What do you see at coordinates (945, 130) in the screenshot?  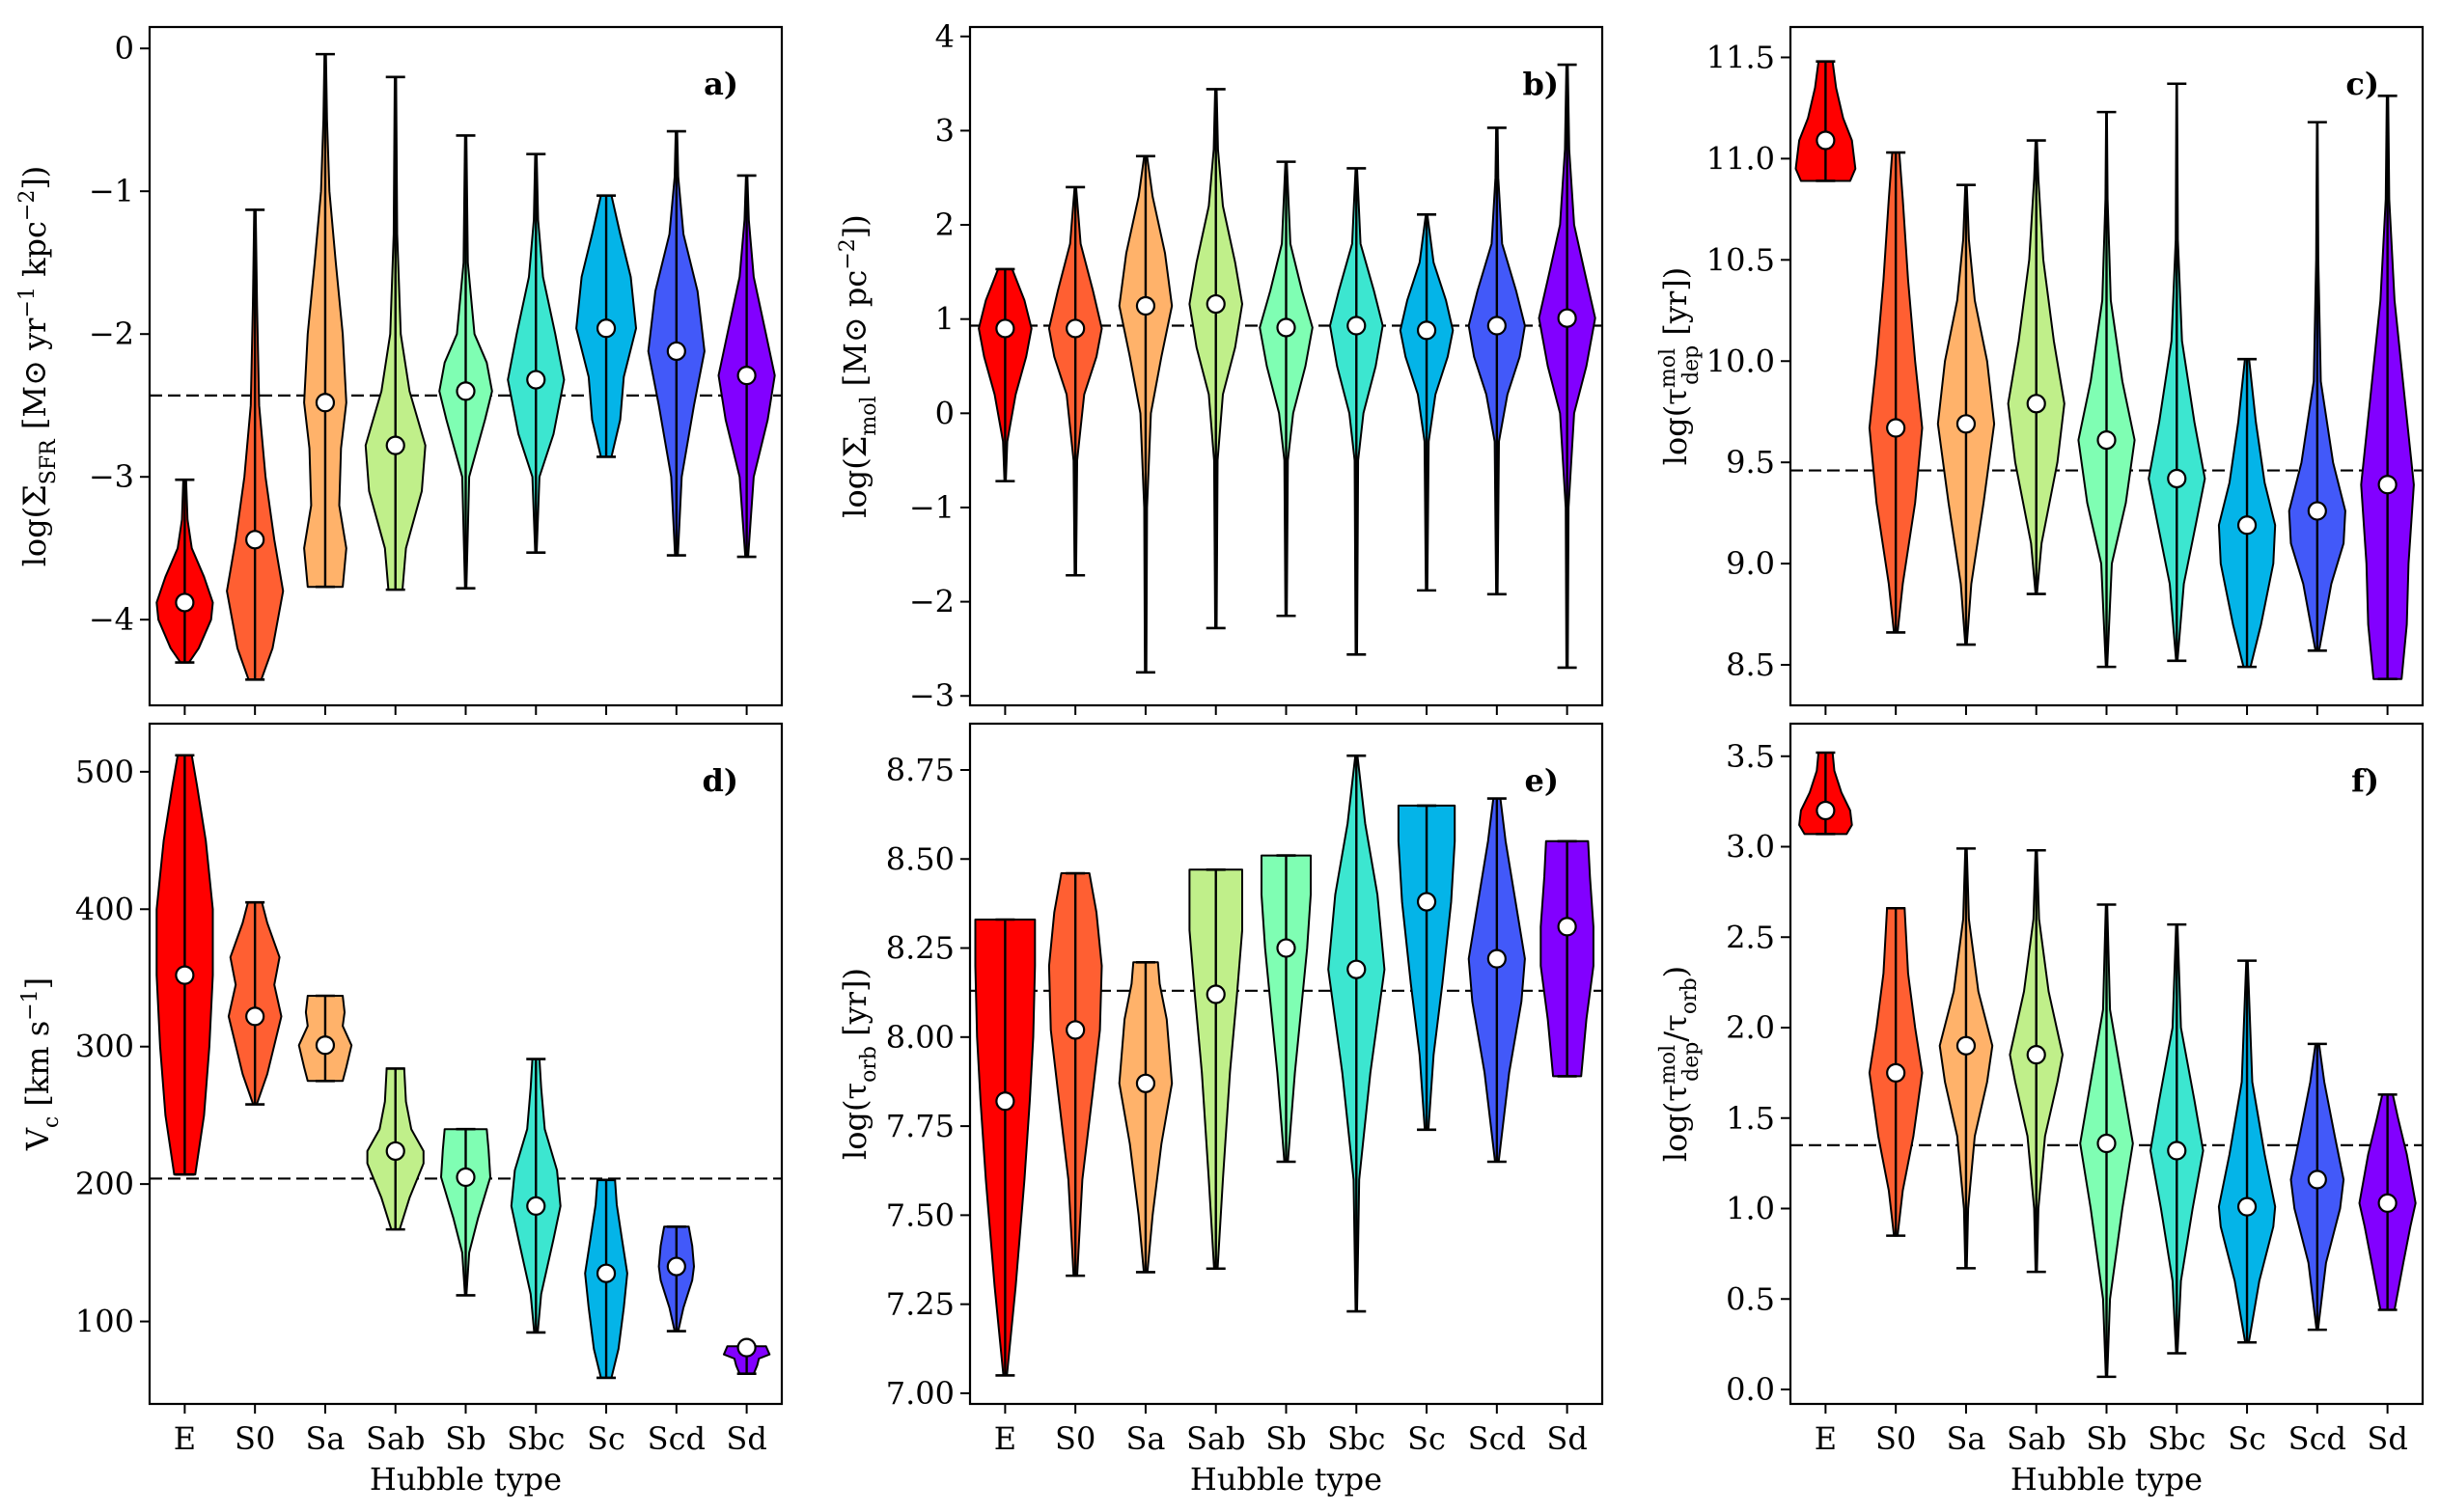 I see `y-tick-label: 3` at bounding box center [945, 130].